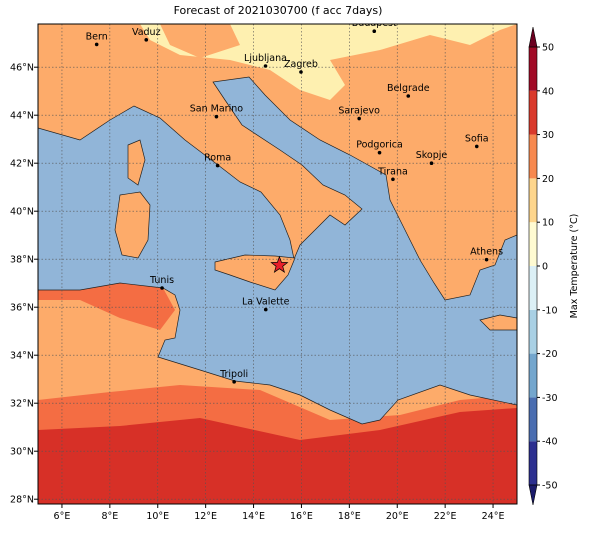 This screenshot has height=533, width=592. I want to click on y-tick-label: 34°N, so click(22, 356).